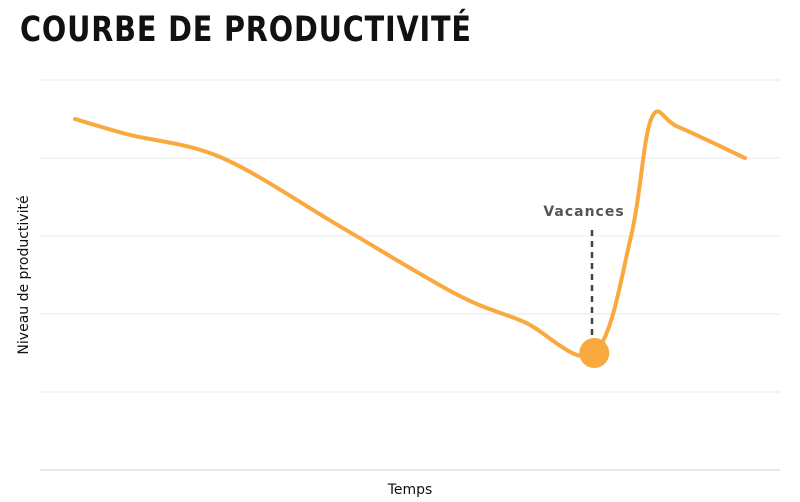  What do you see at coordinates (583, 212) in the screenshot?
I see `annotation-label-vacances: Vacances` at bounding box center [583, 212].